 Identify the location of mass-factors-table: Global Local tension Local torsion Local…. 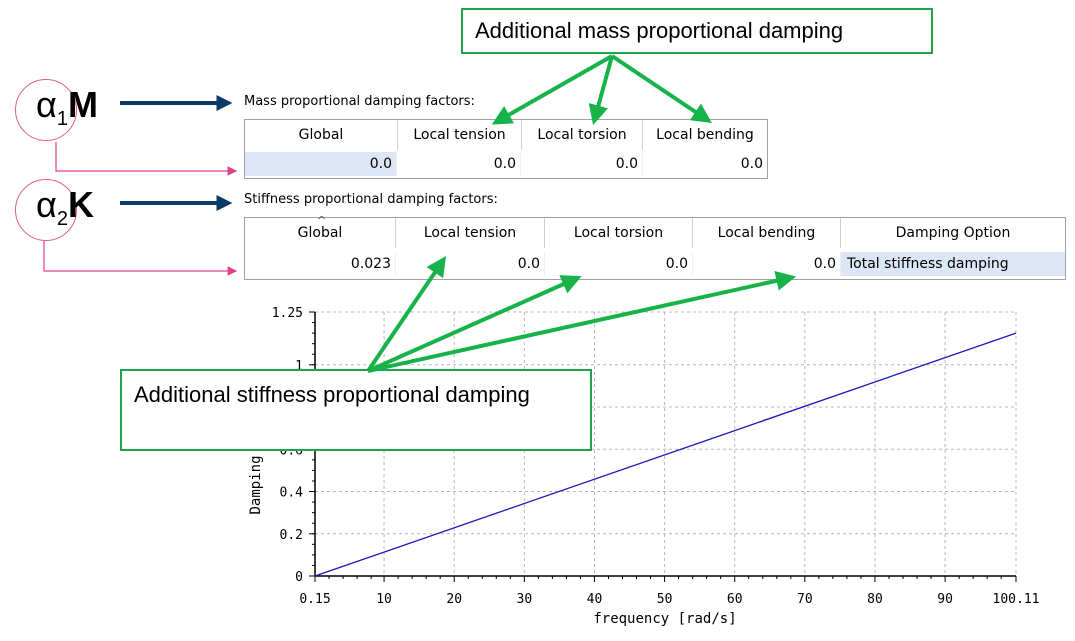
(506, 149).